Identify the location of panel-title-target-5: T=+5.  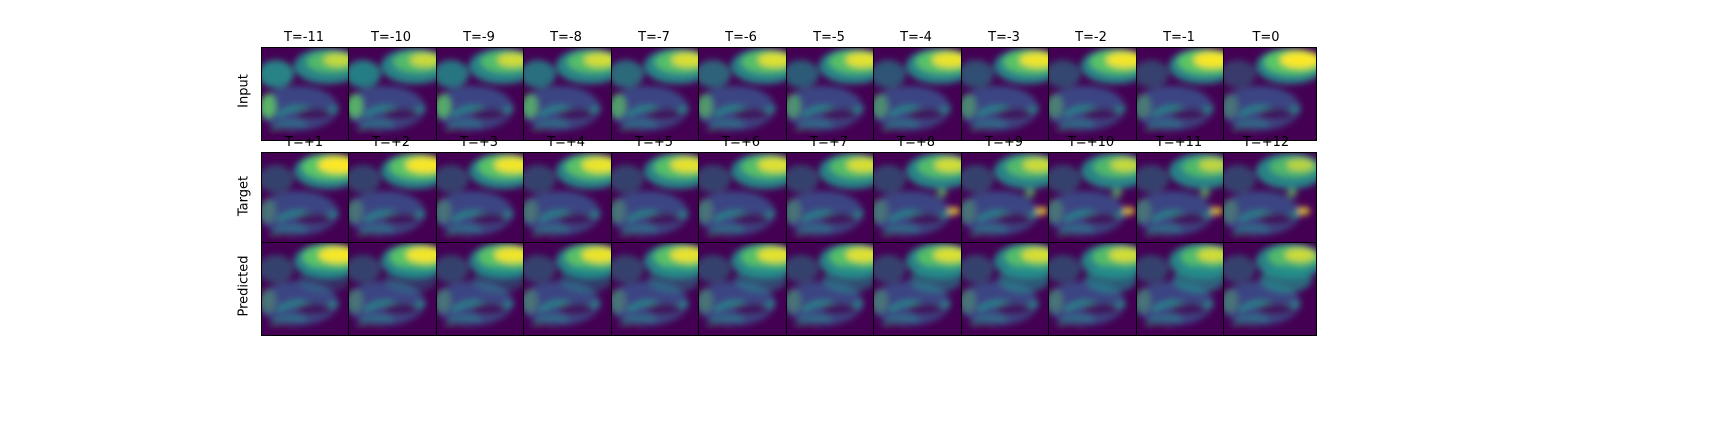
(654, 142).